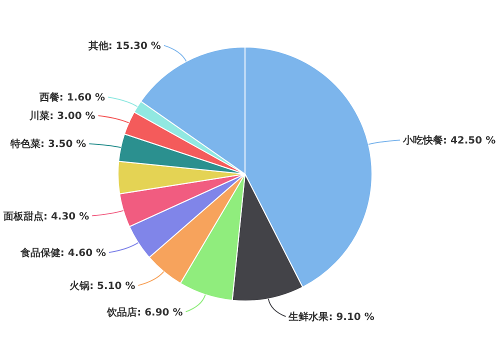 This screenshot has height=362, width=500. I want to click on slice-label: 生鲜水果: 9.10 %, so click(331, 317).